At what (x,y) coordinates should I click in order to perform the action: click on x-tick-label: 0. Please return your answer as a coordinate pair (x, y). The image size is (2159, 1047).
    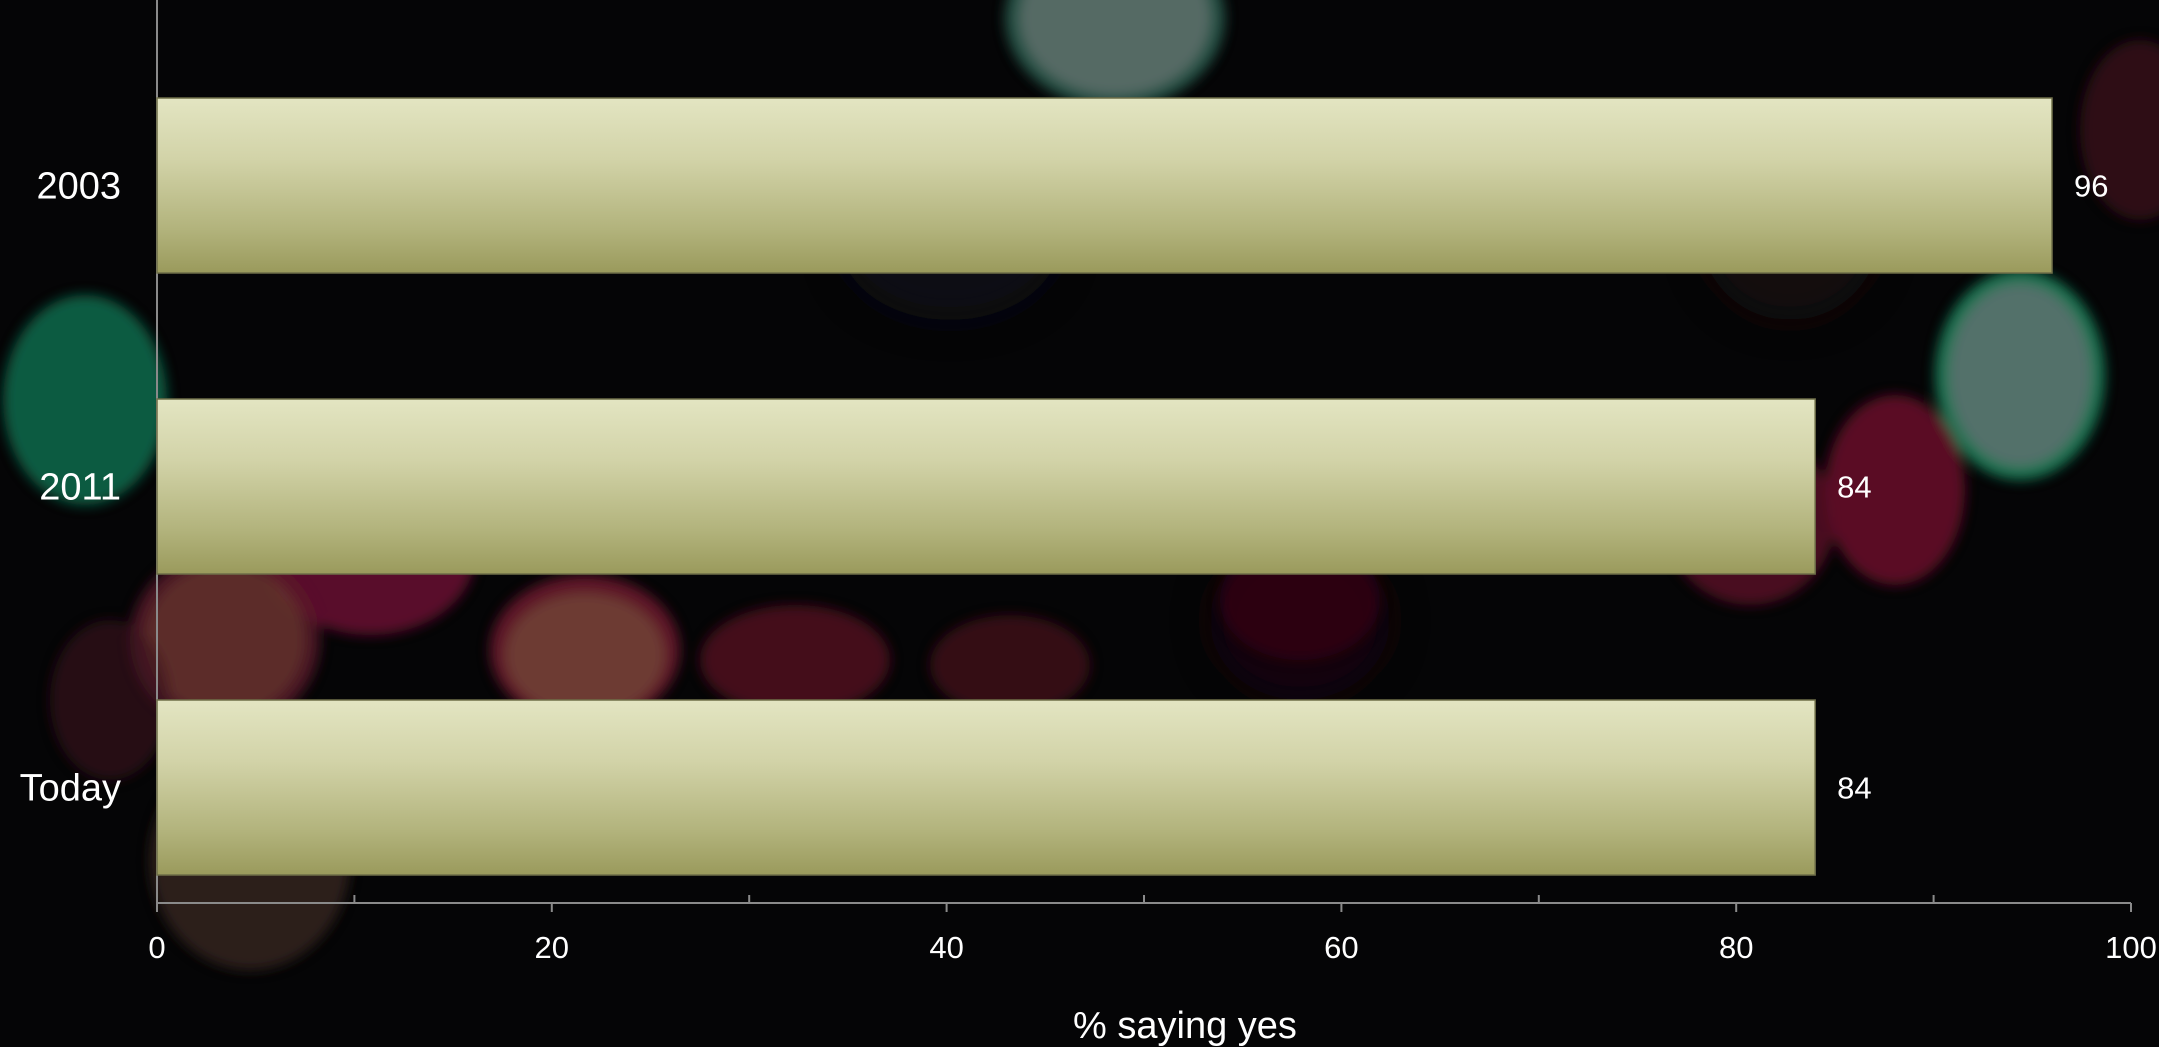
    Looking at the image, I should click on (156, 947).